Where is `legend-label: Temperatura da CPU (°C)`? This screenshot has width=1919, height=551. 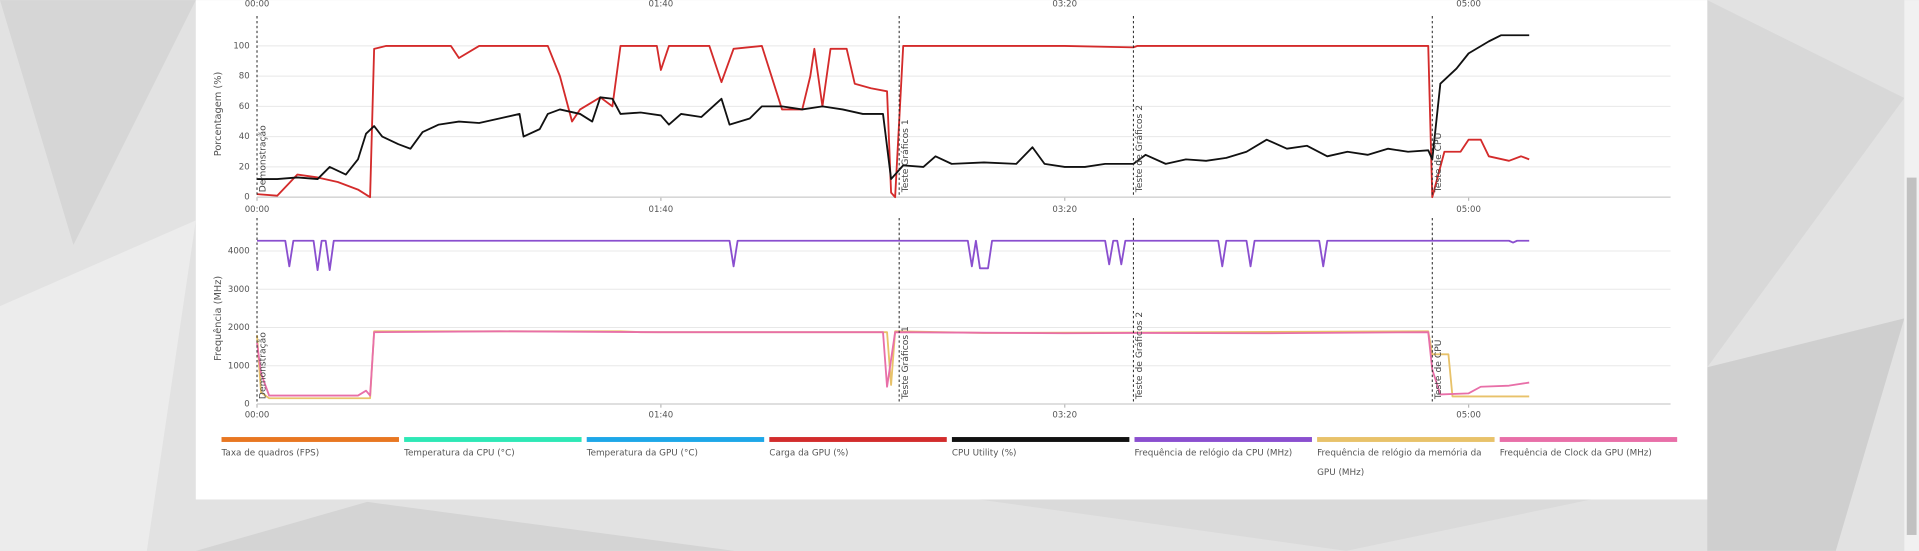 legend-label: Temperatura da CPU (°C) is located at coordinates (459, 452).